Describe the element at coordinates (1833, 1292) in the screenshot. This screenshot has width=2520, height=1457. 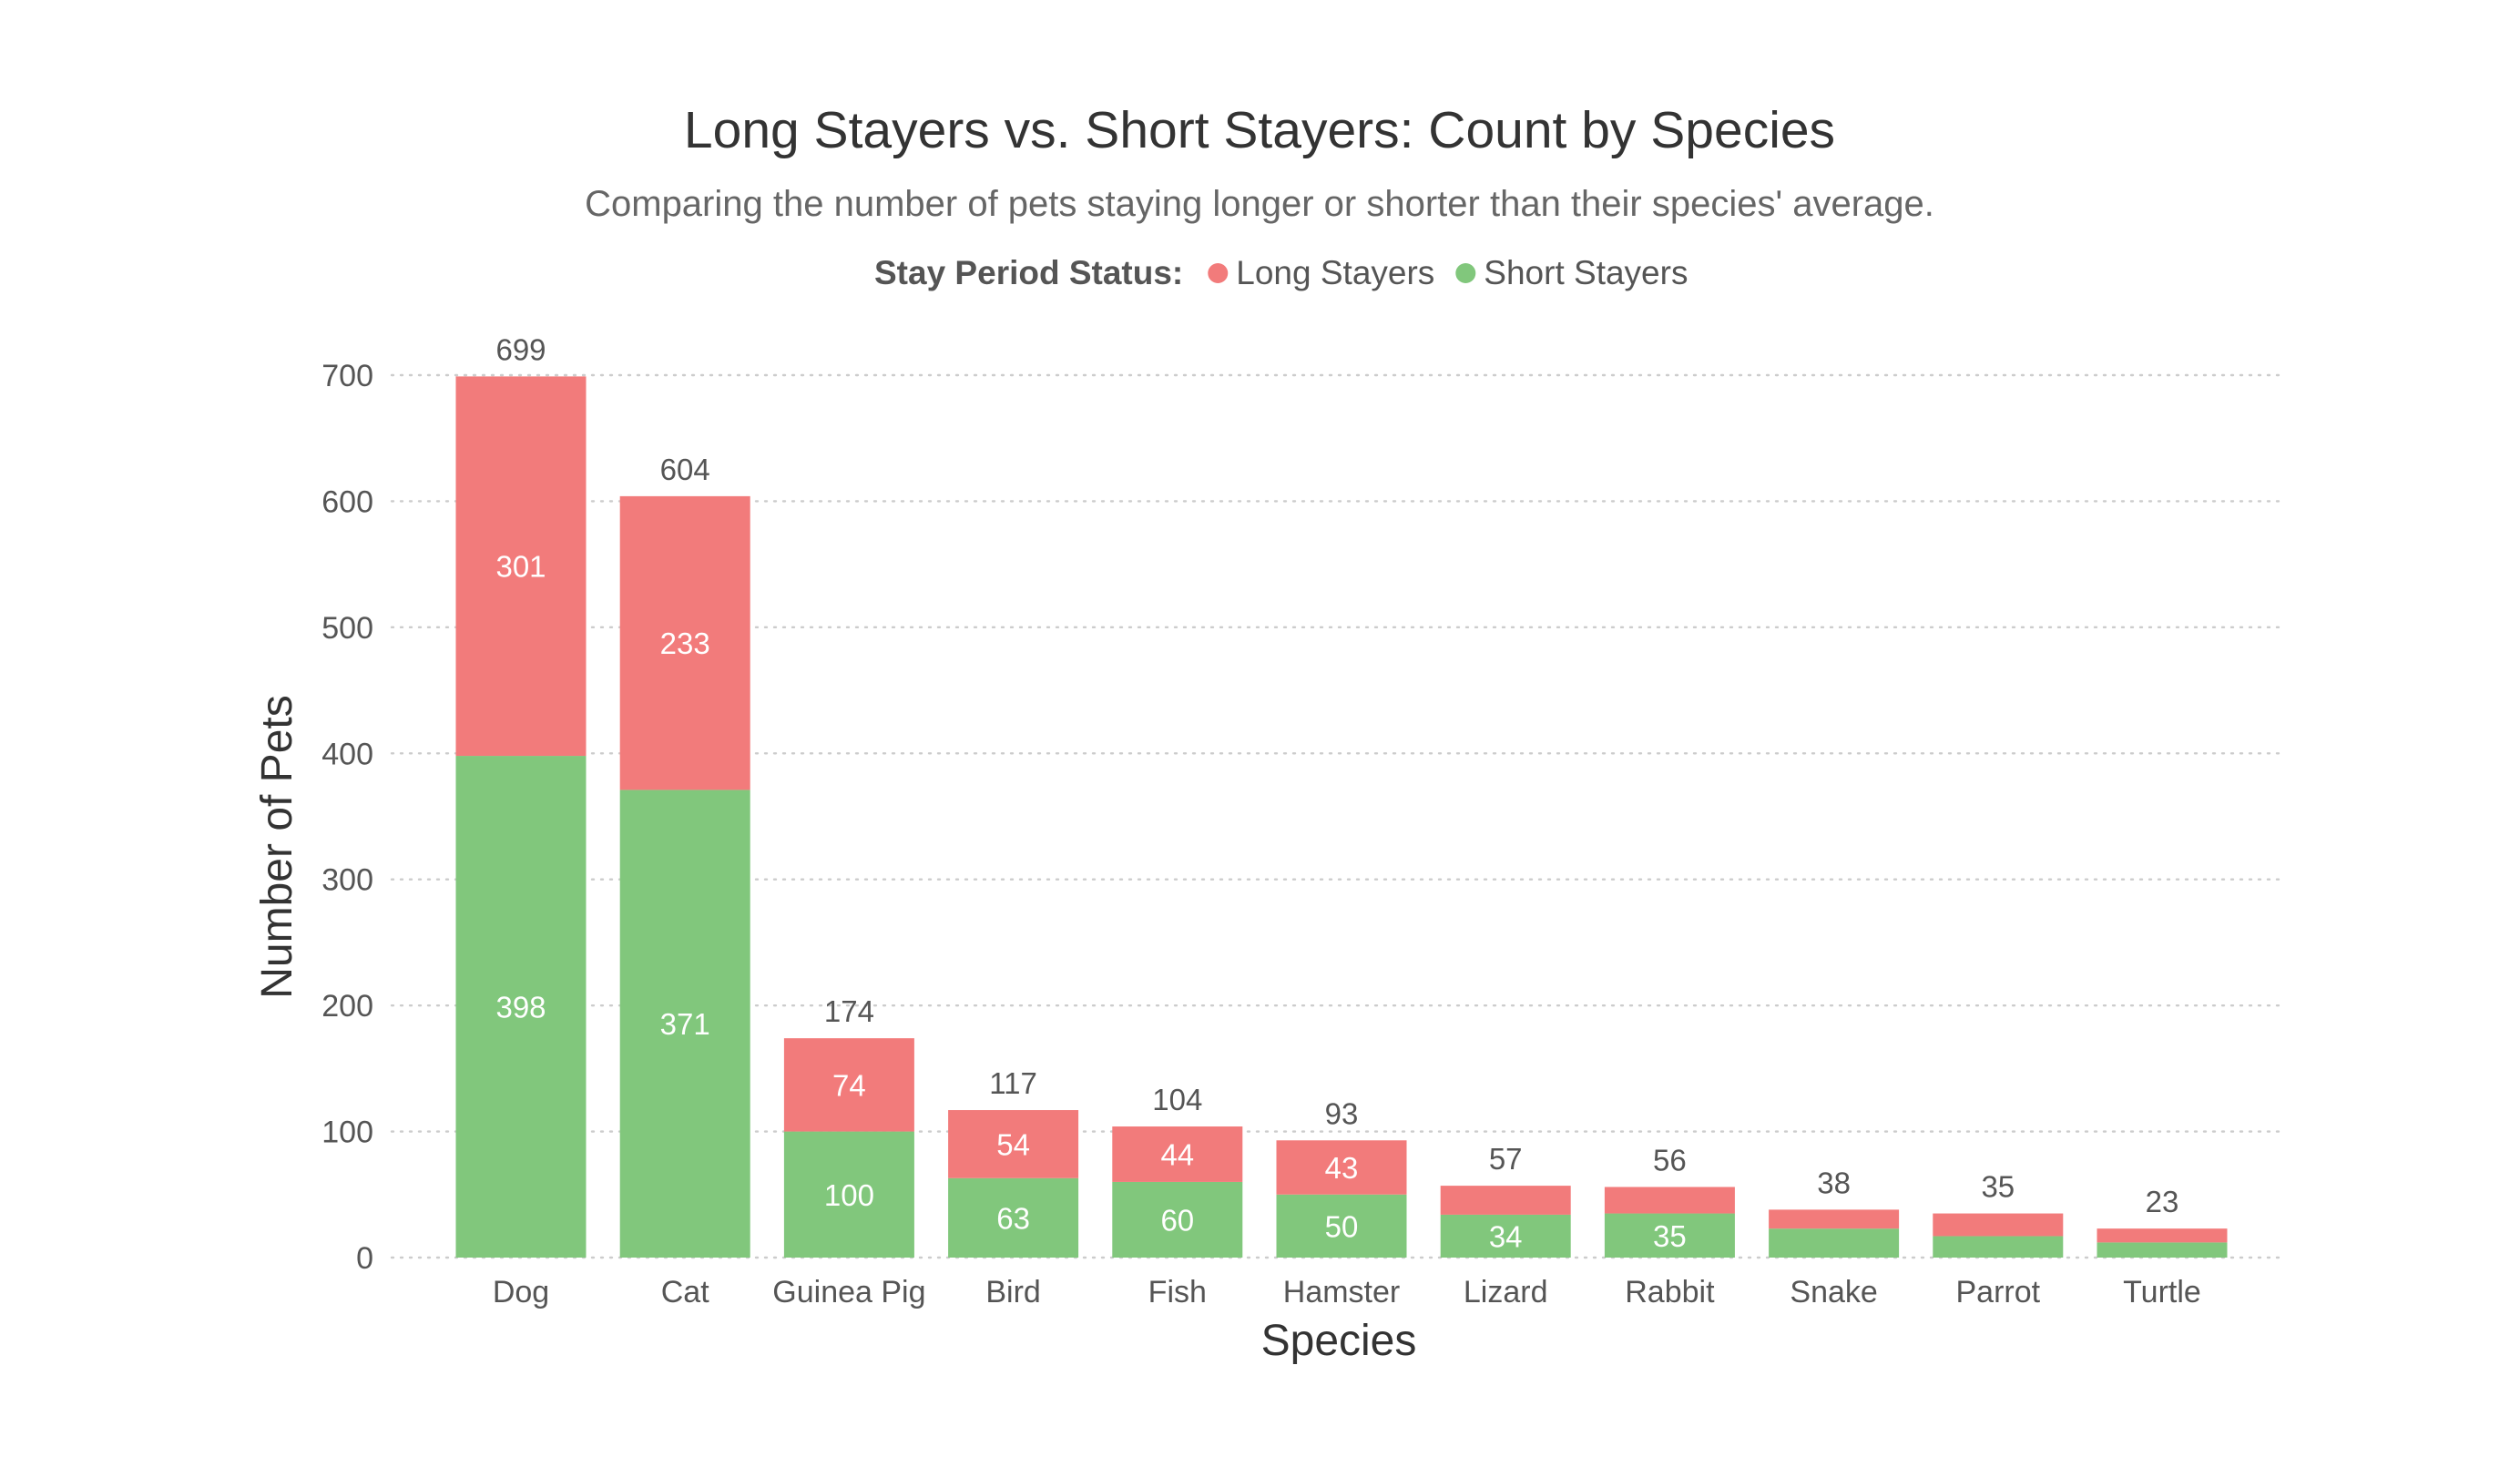
I see `x-tick-label: Snake` at that location.